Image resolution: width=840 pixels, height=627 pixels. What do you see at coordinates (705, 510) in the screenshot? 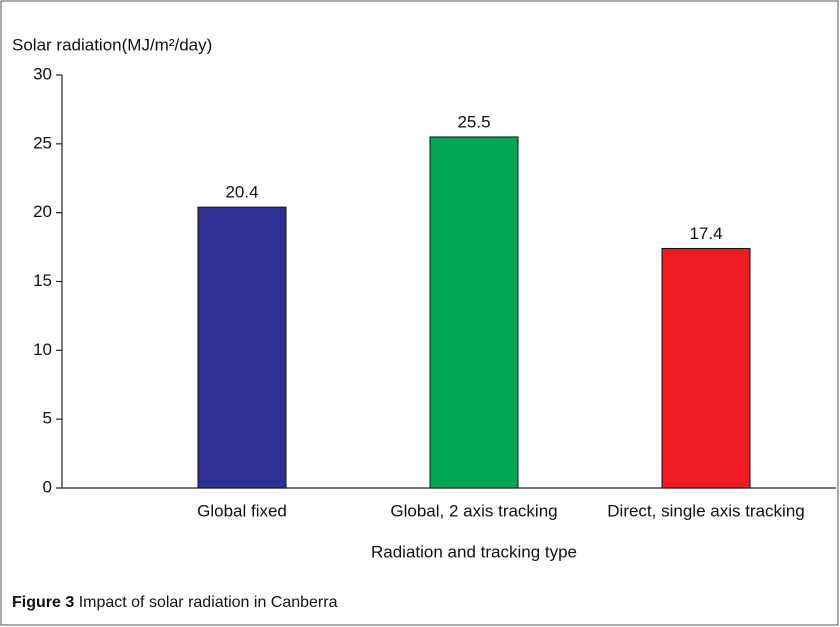
I see `x-tick-label: Direct, single axis tracking` at bounding box center [705, 510].